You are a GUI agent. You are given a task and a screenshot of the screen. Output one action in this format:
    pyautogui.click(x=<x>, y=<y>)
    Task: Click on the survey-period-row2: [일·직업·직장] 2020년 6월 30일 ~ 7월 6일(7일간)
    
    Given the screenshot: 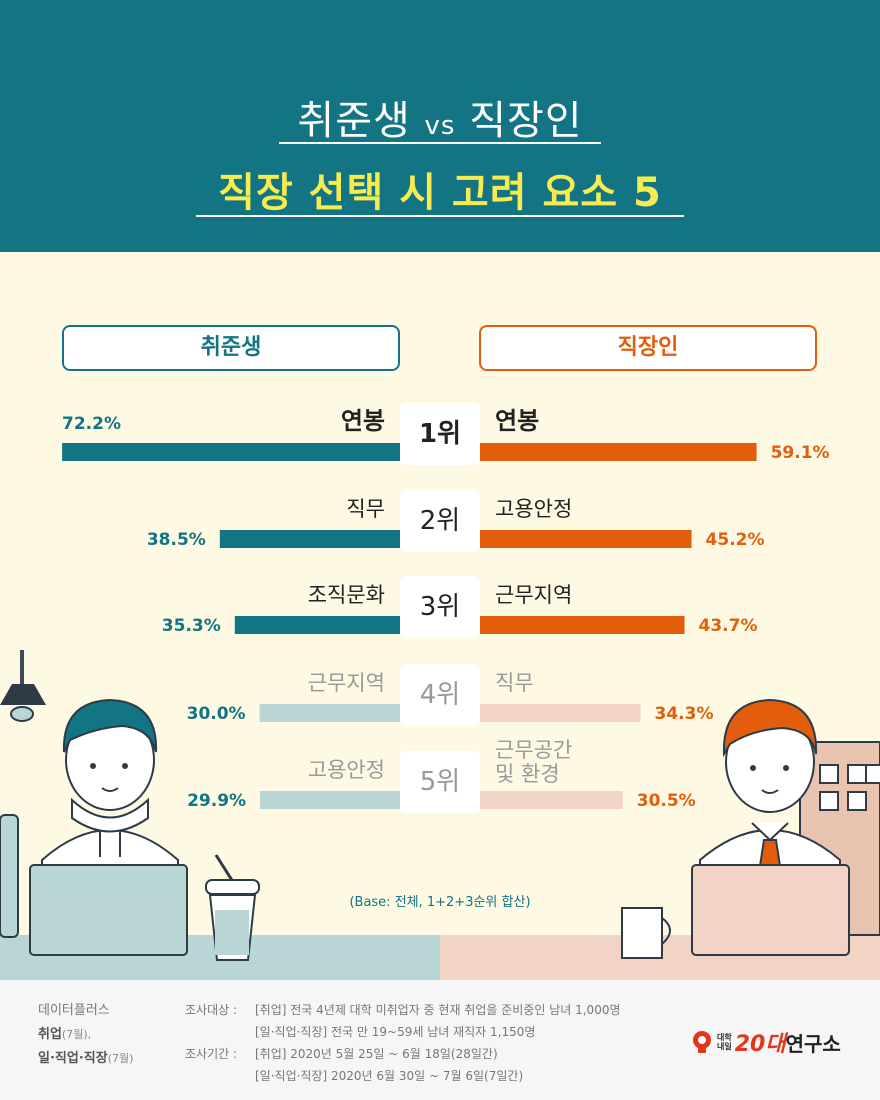 What is the action you would take?
    pyautogui.click(x=403, y=1076)
    